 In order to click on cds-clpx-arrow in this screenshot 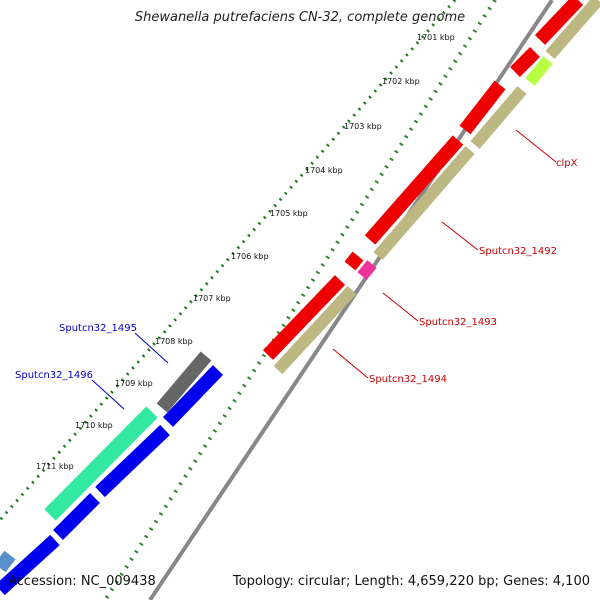, I will do `click(559, 22)`.